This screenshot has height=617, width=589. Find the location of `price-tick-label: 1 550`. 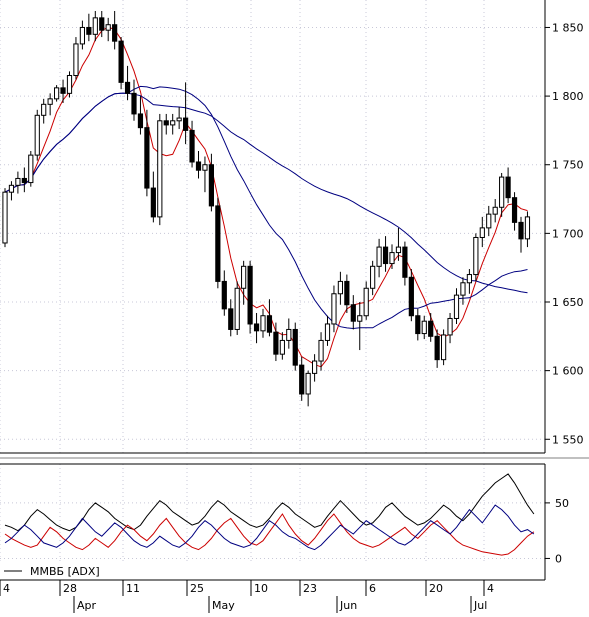

price-tick-label: 1 550 is located at coordinates (568, 439).